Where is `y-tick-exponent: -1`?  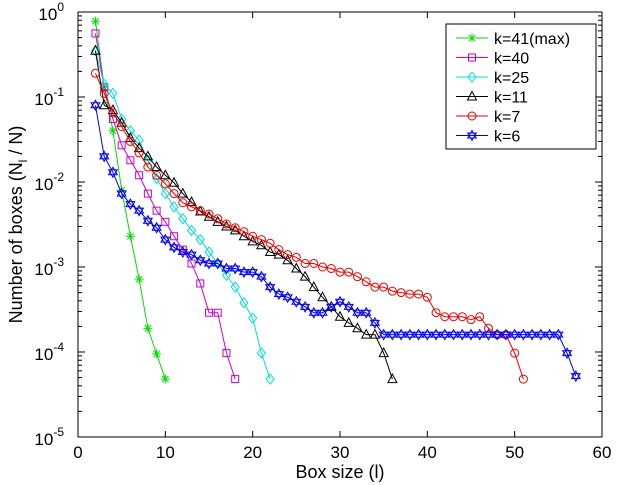 y-tick-exponent: -1 is located at coordinates (58, 92).